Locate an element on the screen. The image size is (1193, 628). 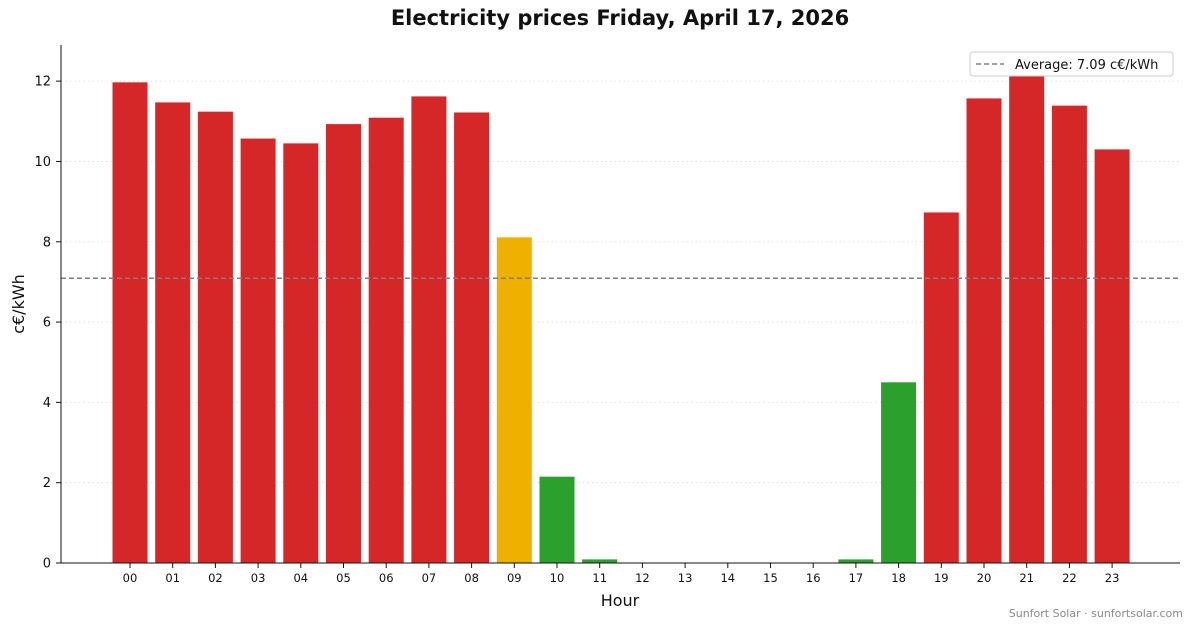
x-tick-label: 18 is located at coordinates (898, 578).